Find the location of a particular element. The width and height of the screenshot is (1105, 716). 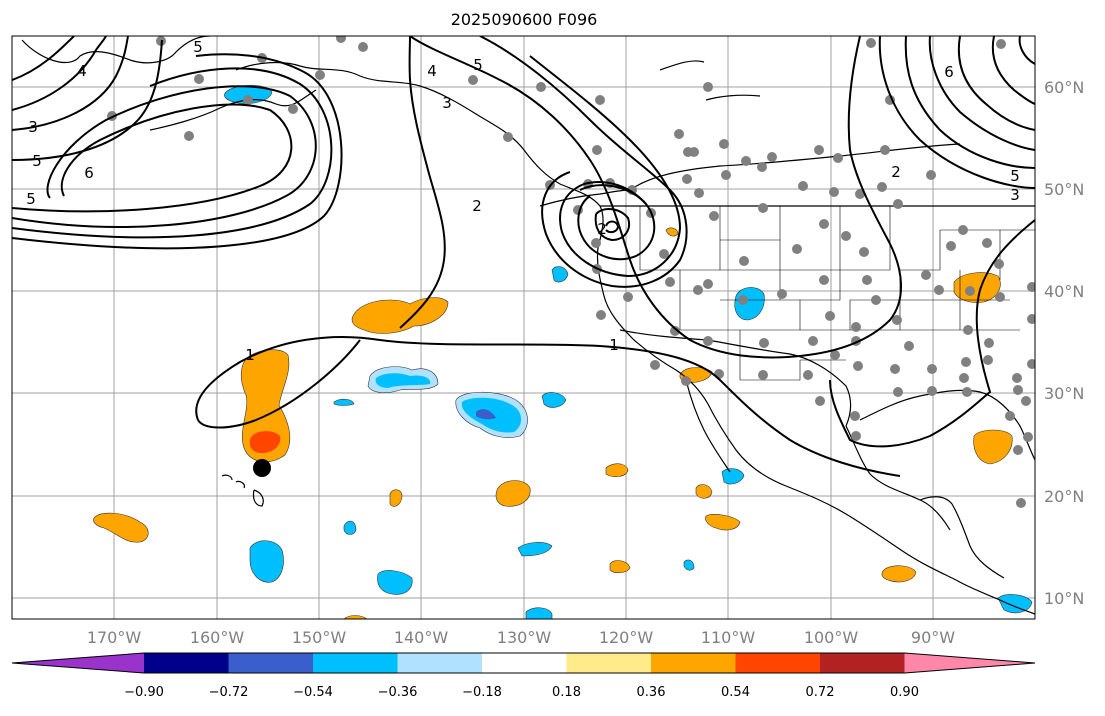

colorbar-tick: −0.72 is located at coordinates (229, 692).